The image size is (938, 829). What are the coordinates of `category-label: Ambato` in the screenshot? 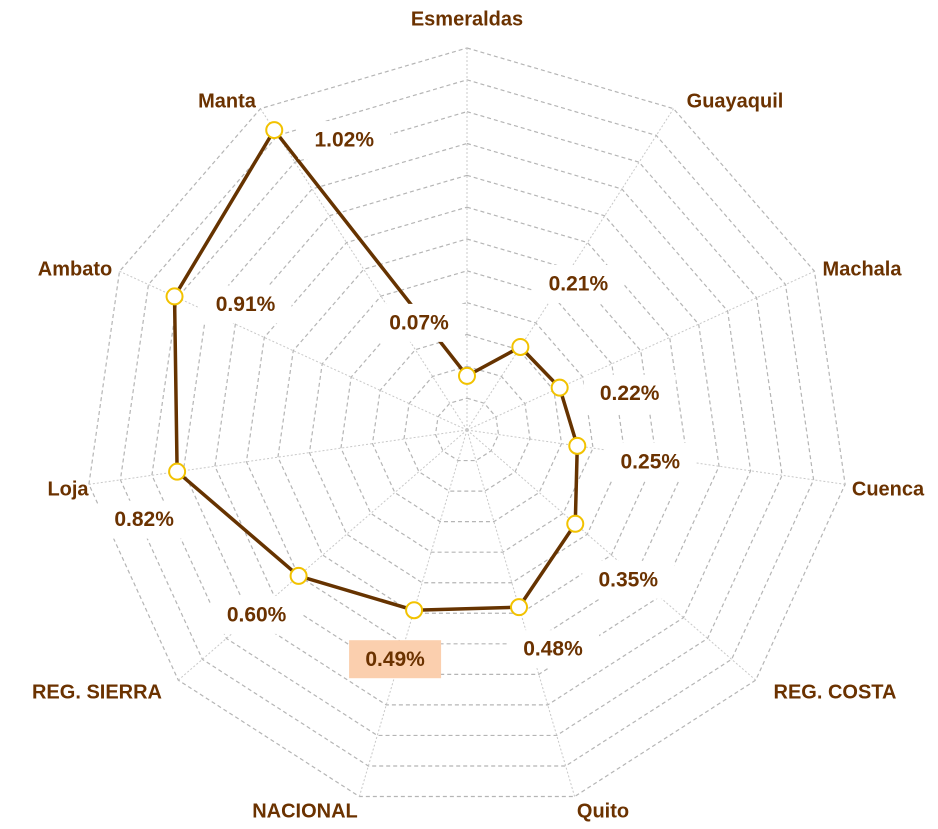 It's located at (75, 269).